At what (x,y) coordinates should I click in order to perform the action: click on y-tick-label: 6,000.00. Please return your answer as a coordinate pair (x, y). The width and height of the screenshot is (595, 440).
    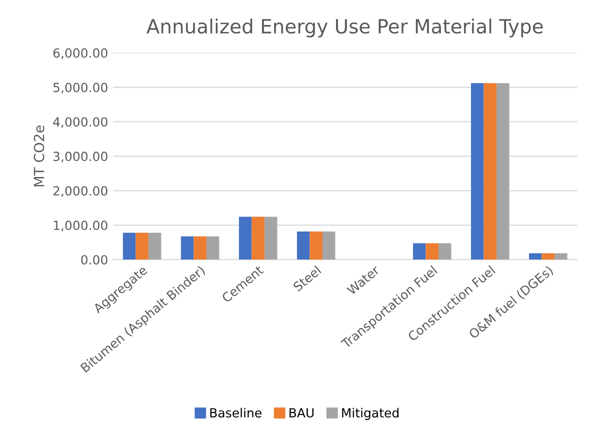
    Looking at the image, I should click on (80, 53).